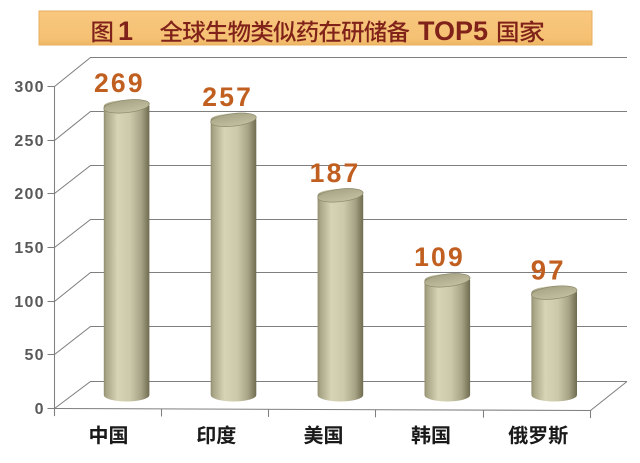 The height and width of the screenshot is (463, 640). What do you see at coordinates (119, 83) in the screenshot?
I see `svg-text: 269` at bounding box center [119, 83].